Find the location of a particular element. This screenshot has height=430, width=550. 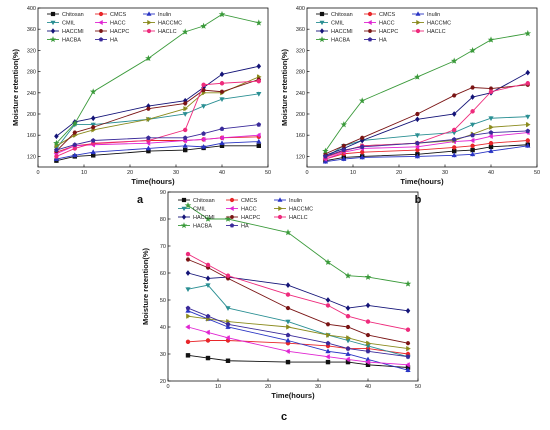

x-tick-label: 40 is located at coordinates (491, 173).